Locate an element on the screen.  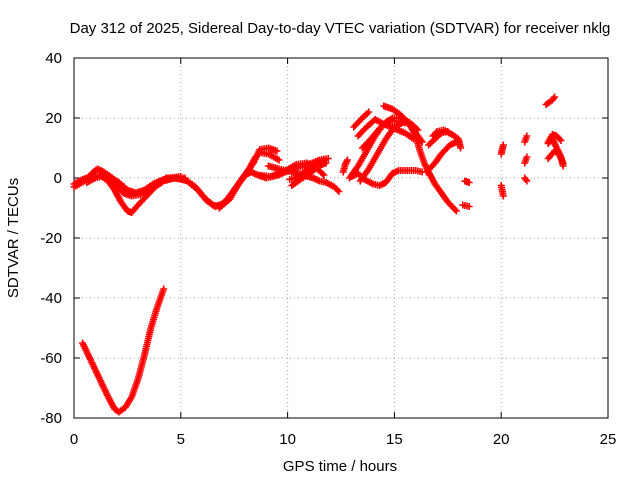
x-tick-label: 5 is located at coordinates (181, 439).